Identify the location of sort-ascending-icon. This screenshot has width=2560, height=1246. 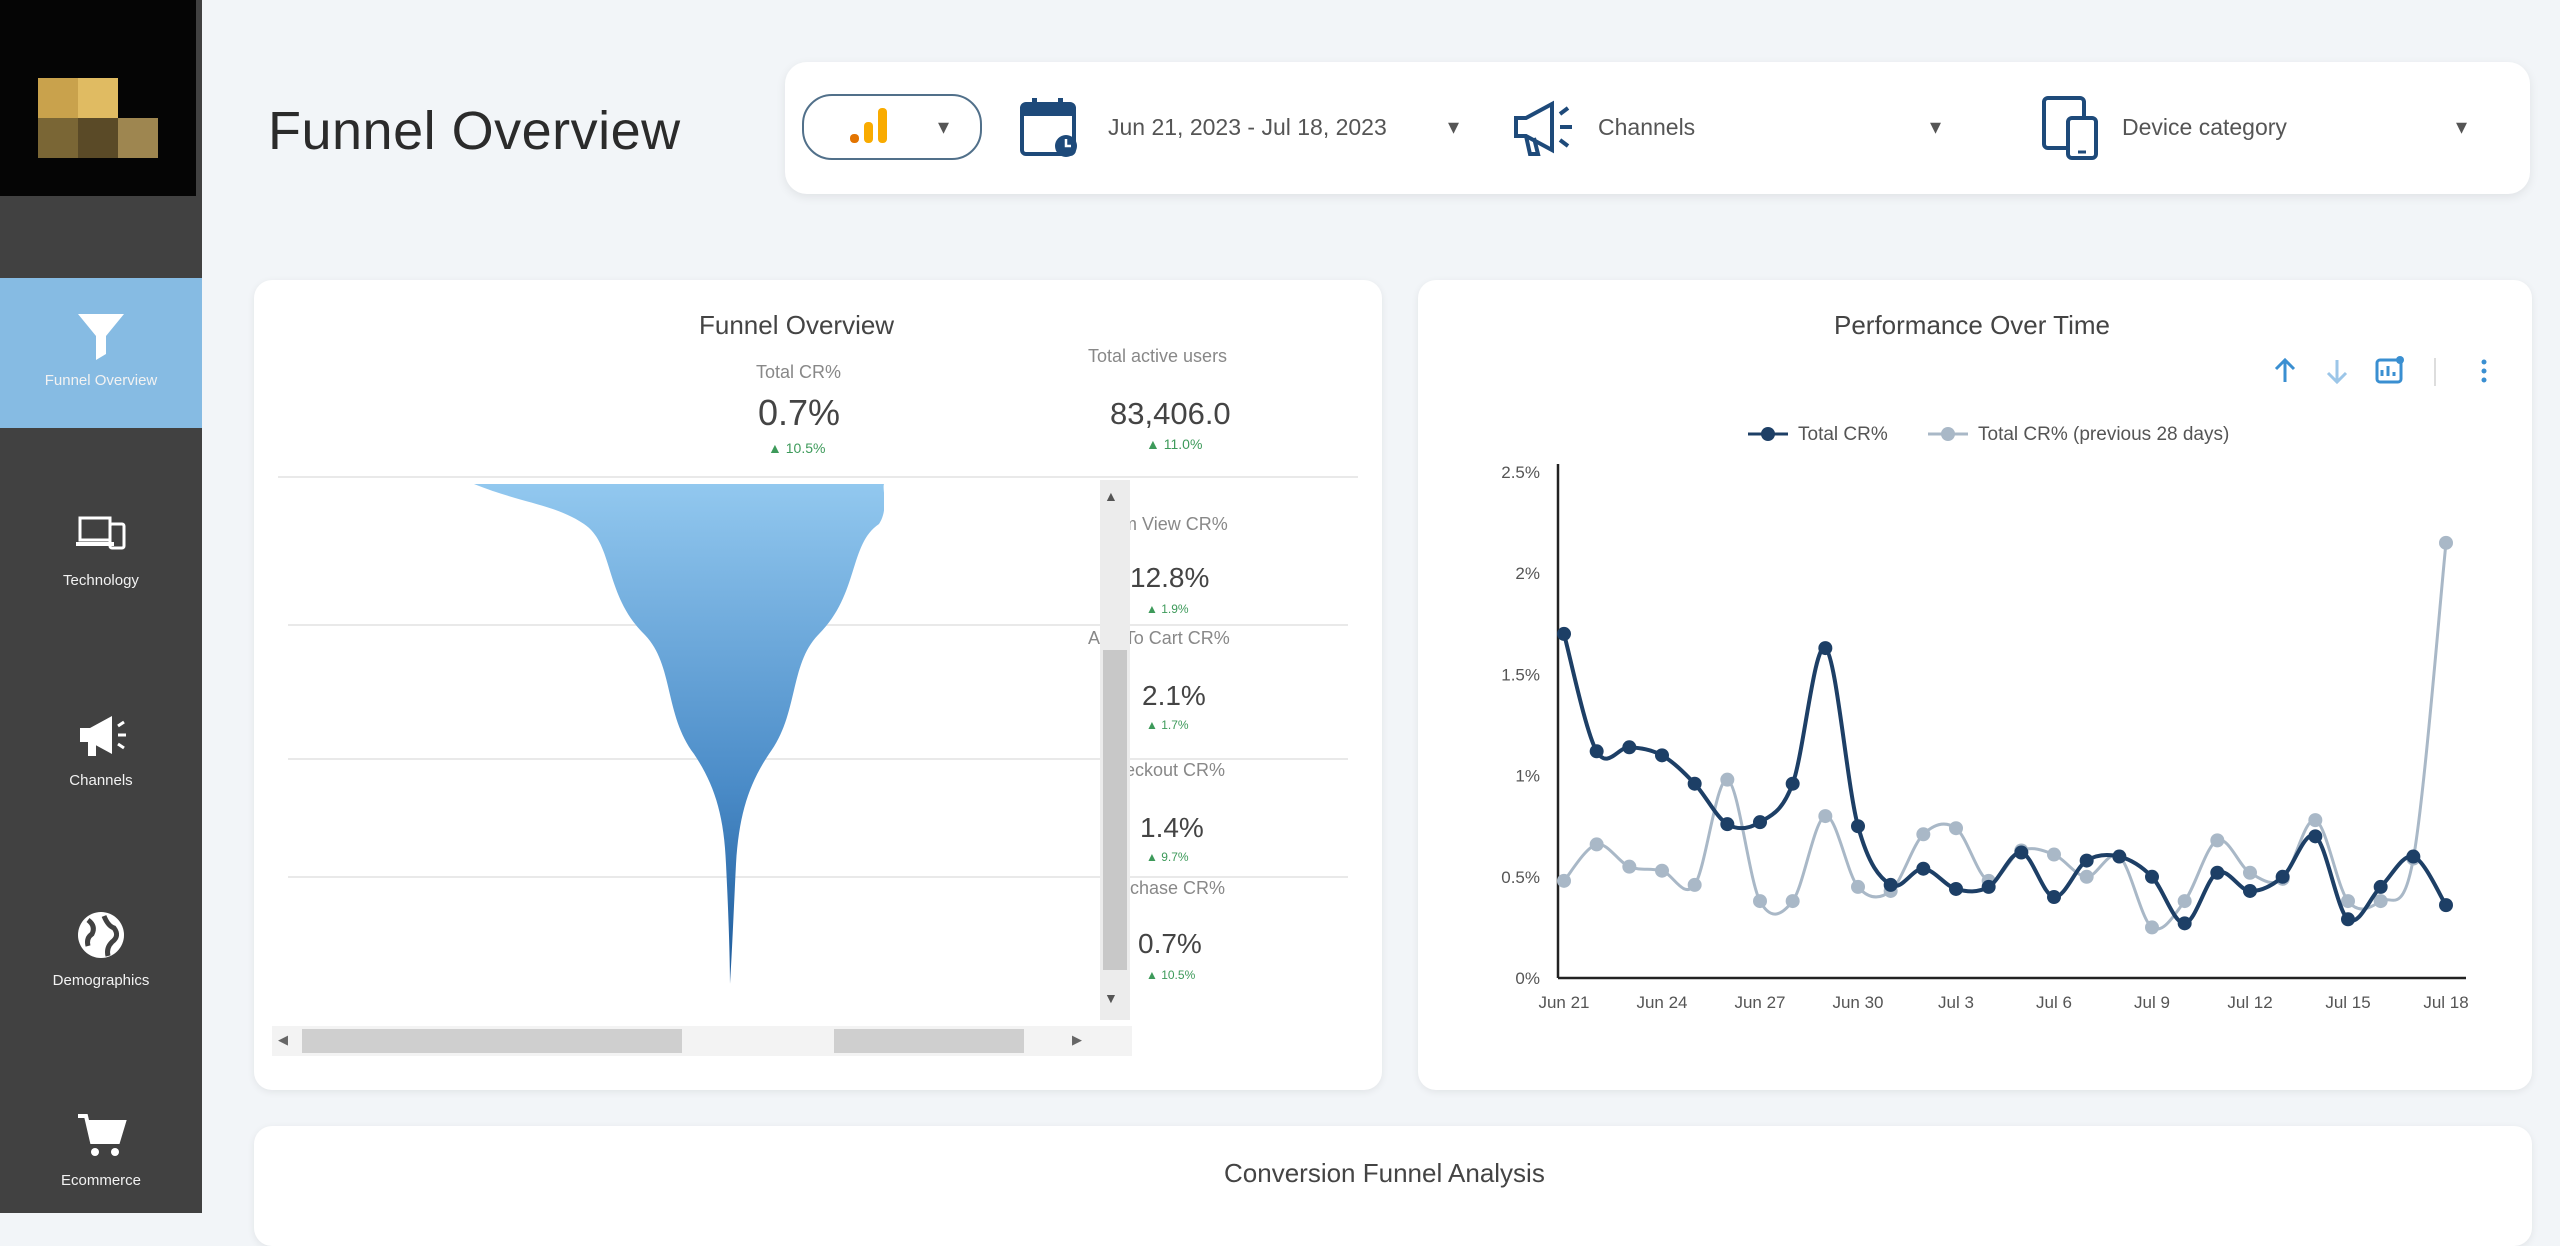
(2285, 371).